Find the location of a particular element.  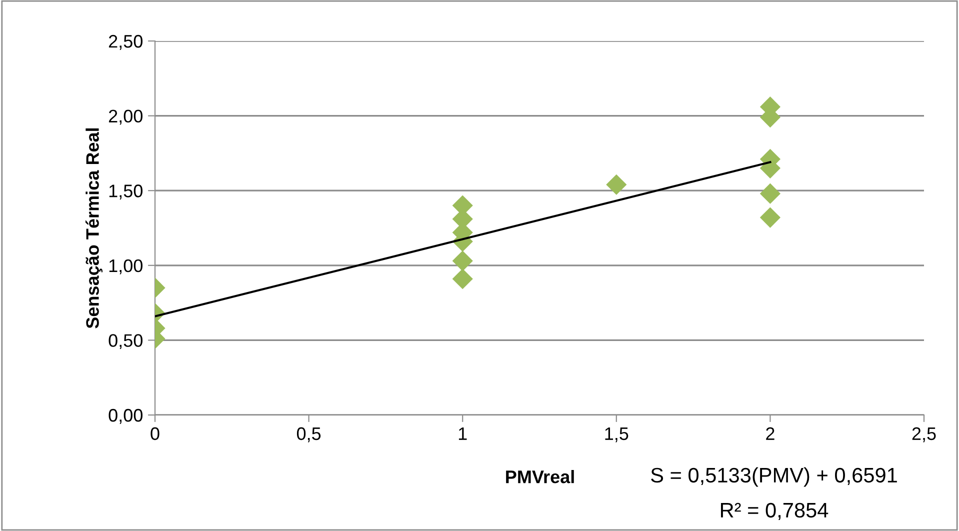

x-tick-label: 2 is located at coordinates (770, 433).